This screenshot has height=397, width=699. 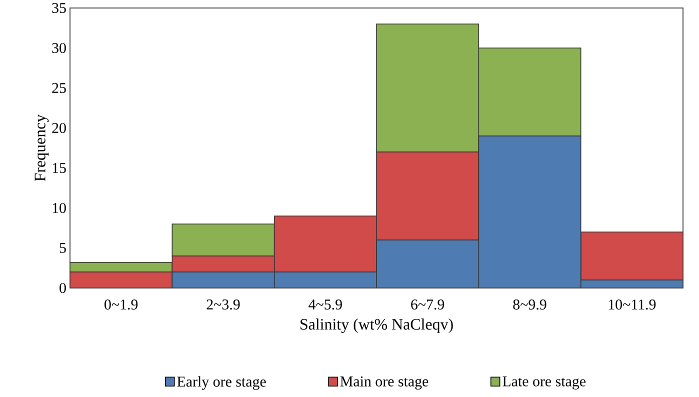 What do you see at coordinates (223, 304) in the screenshot?
I see `x-tick-label: 2~3.9` at bounding box center [223, 304].